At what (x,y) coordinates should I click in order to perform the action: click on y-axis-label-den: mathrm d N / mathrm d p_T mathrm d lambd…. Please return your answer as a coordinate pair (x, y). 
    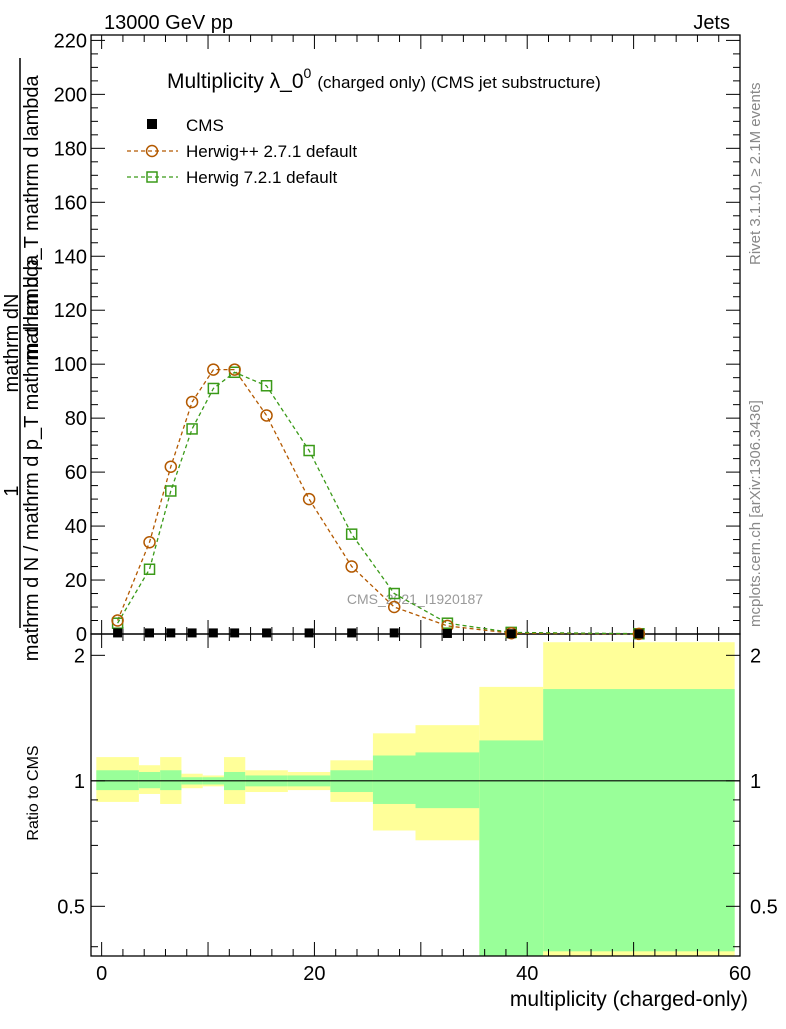
    Looking at the image, I should click on (32, 457).